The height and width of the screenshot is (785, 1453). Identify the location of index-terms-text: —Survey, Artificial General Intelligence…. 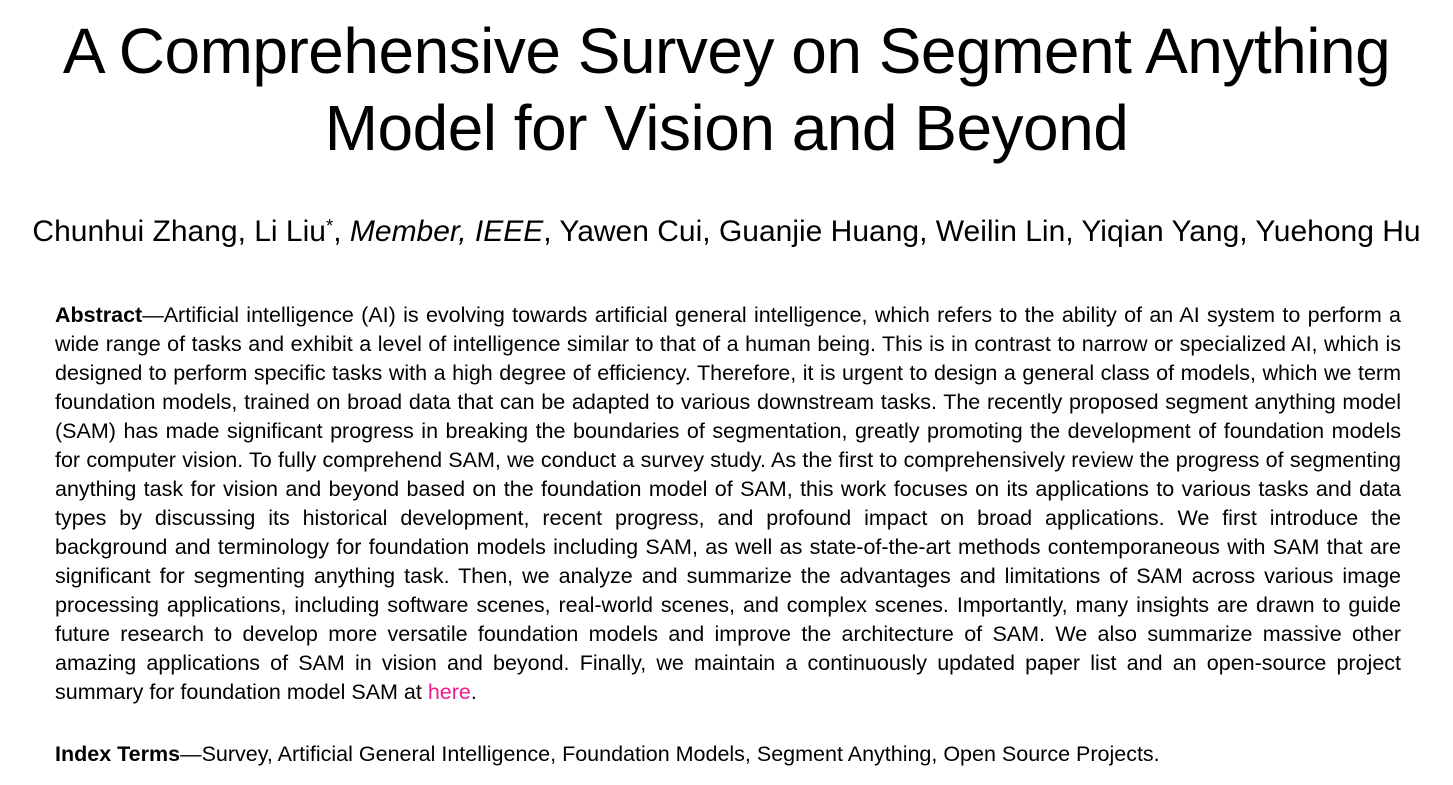
(670, 754).